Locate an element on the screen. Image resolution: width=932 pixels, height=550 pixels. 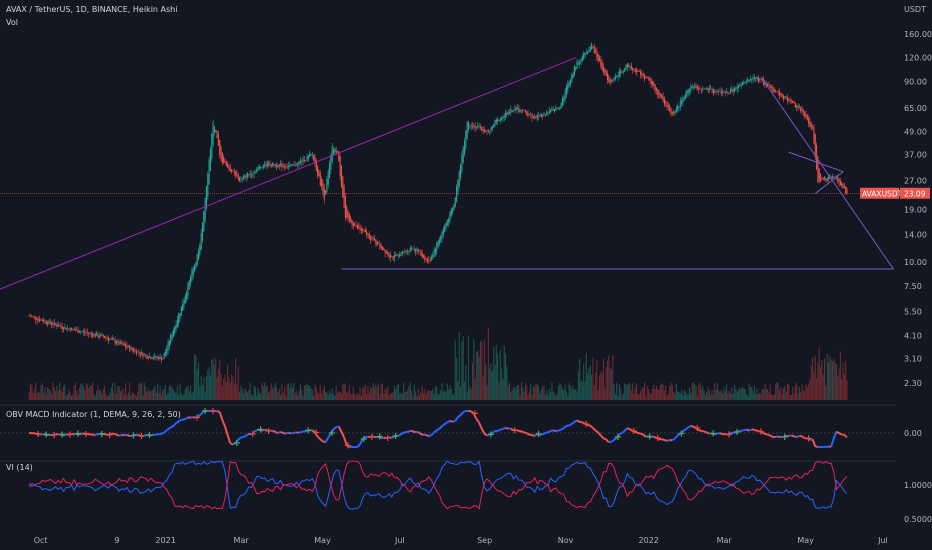
vortex-indicator-pane is located at coordinates (438, 485).